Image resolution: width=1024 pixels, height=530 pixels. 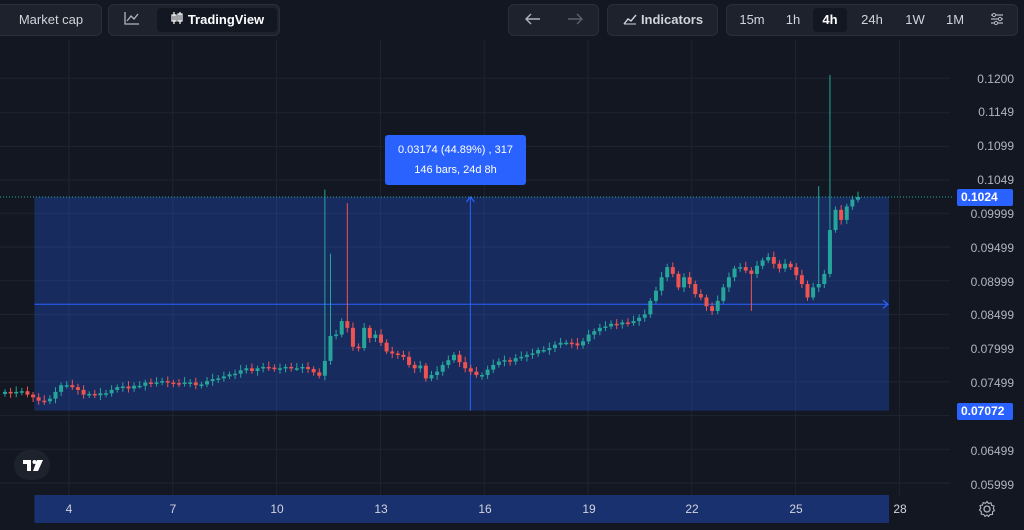 I want to click on timeframe-15m: 15m, so click(x=752, y=19).